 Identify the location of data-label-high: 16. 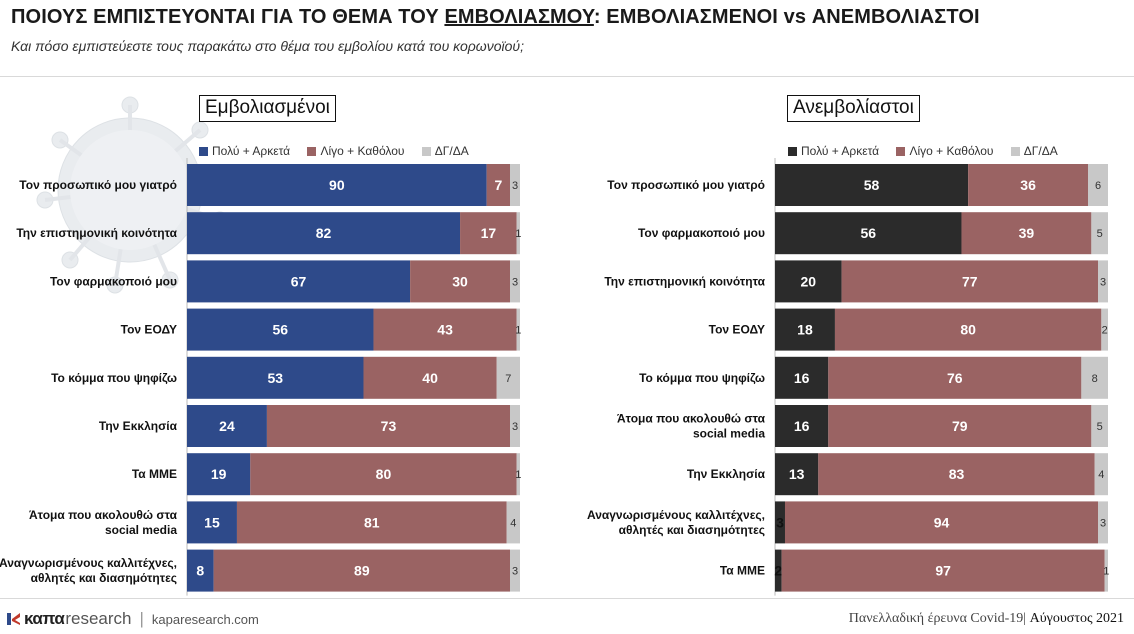
(802, 426).